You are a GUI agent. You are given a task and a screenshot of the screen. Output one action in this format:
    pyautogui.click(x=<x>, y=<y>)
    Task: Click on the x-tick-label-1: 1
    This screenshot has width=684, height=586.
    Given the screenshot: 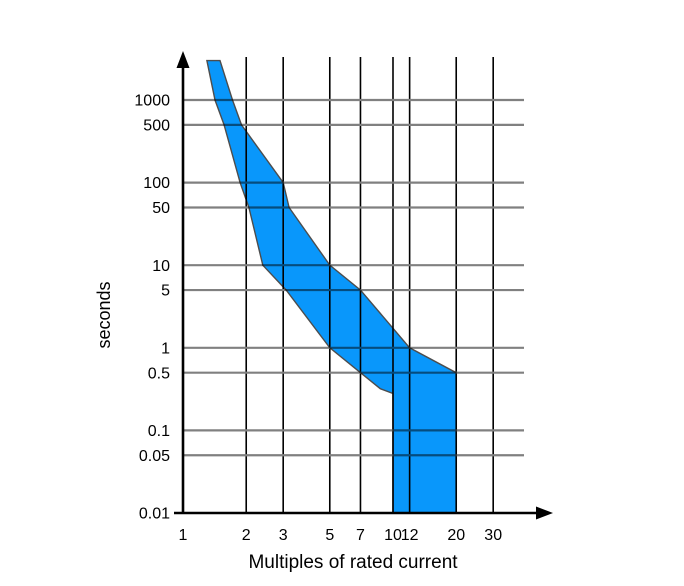 What is the action you would take?
    pyautogui.click(x=183, y=535)
    